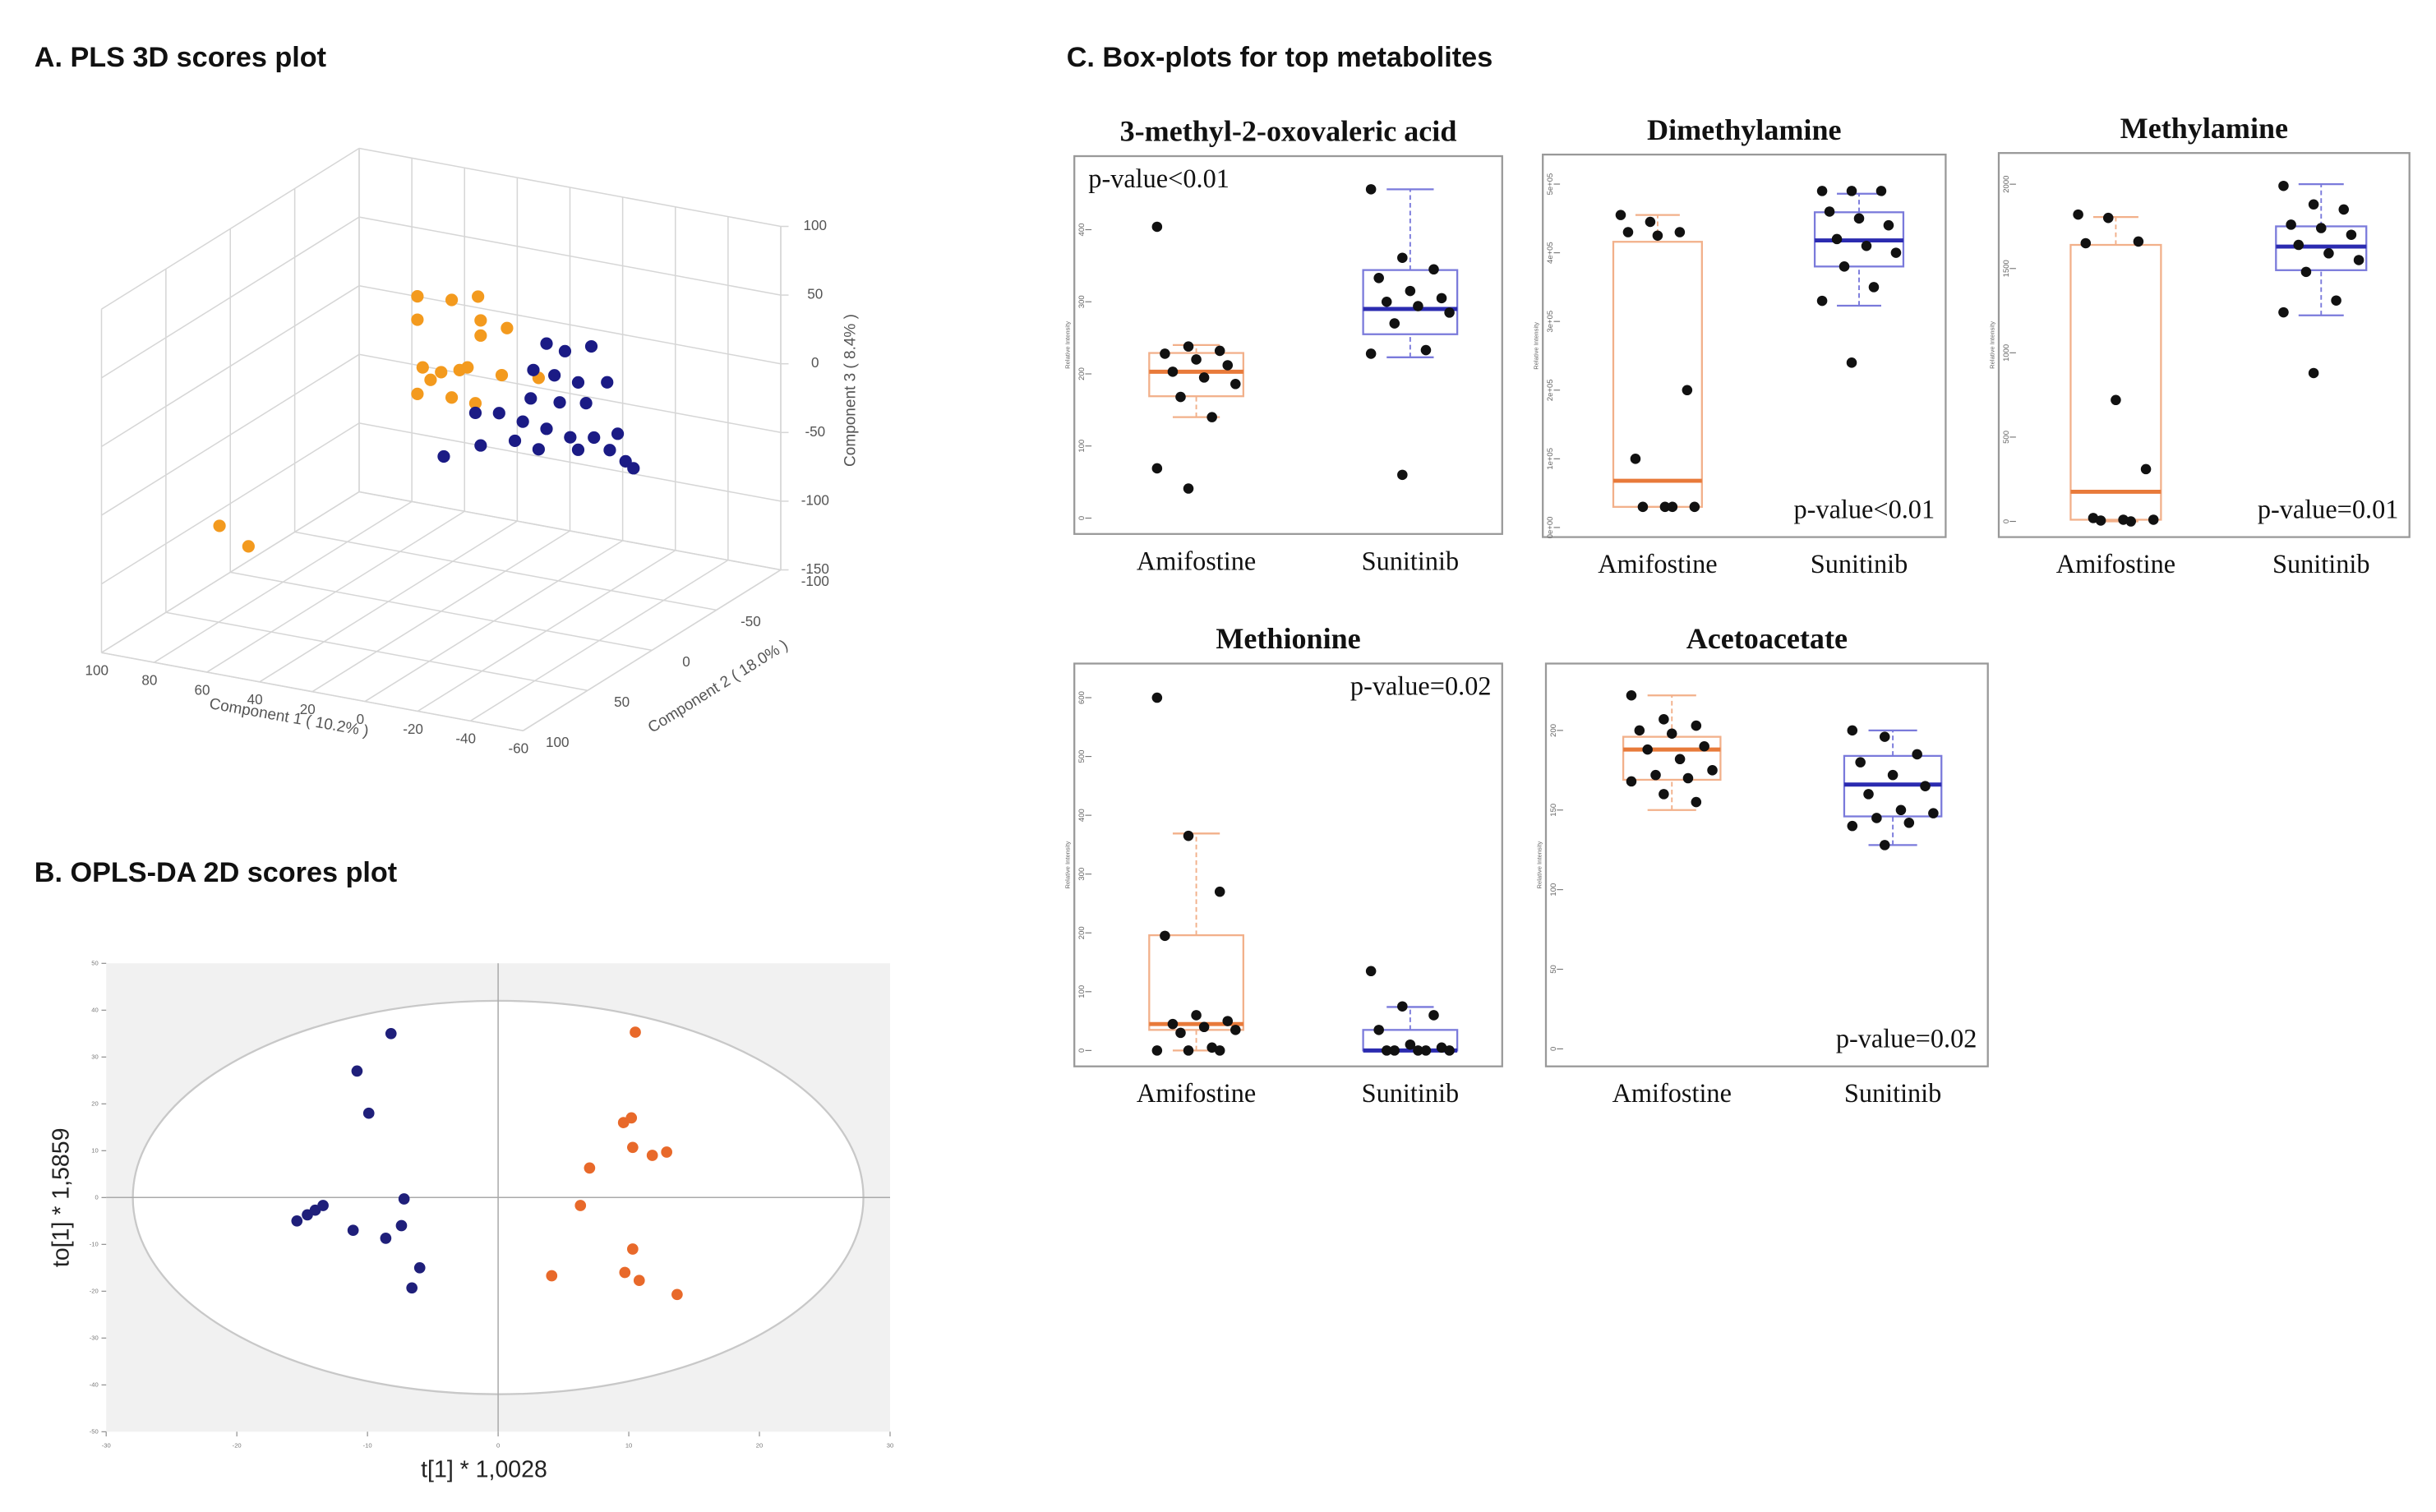  I want to click on y-tick-label: 40, so click(94, 1010).